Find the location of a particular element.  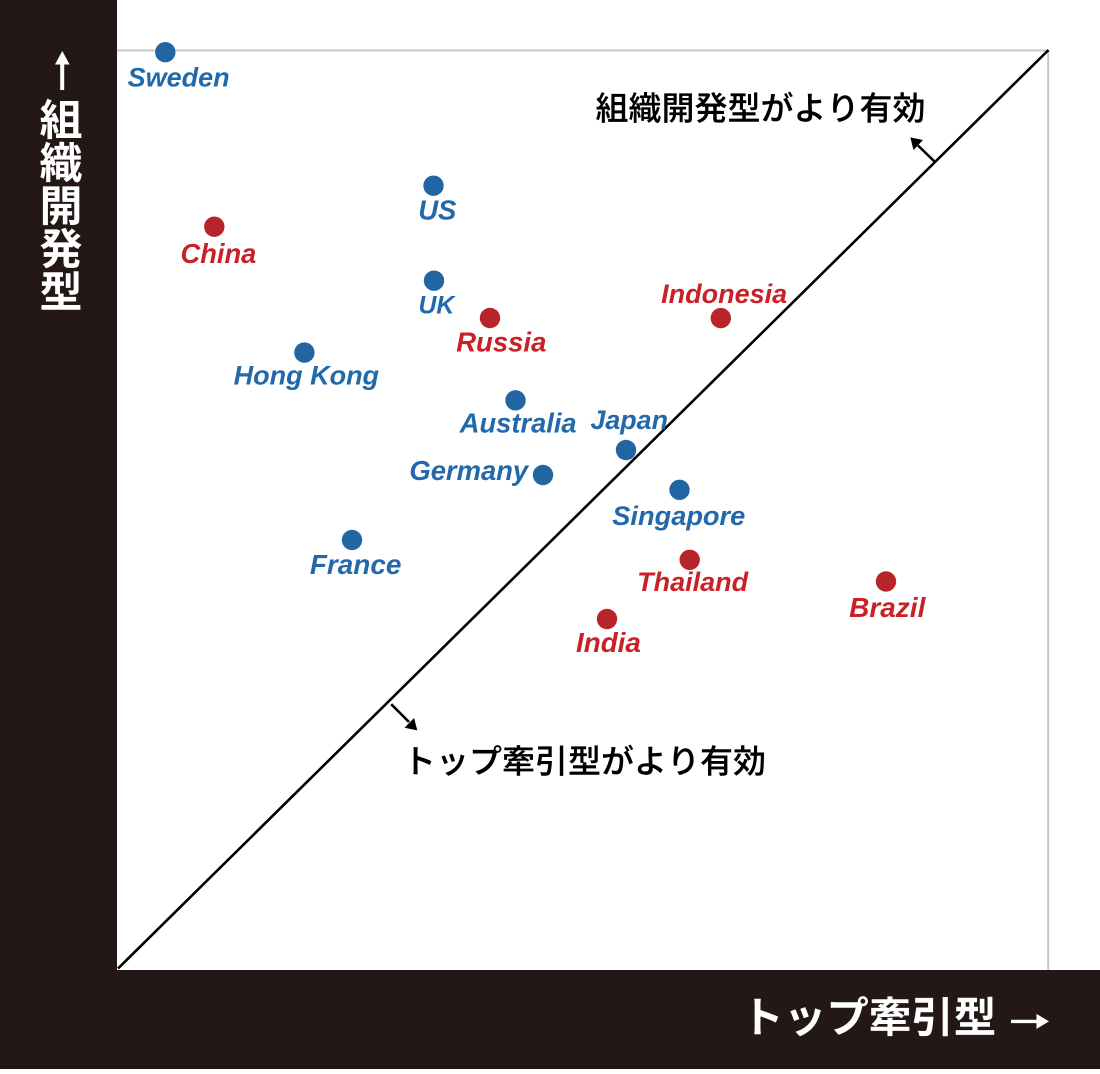

svg-text: Australia is located at coordinates (518, 423).